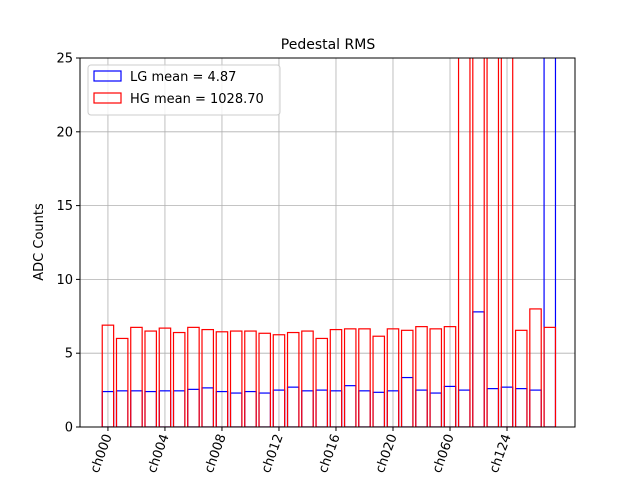 This screenshot has height=480, width=640. Describe the element at coordinates (69, 428) in the screenshot. I see `y-tick-label: 0` at that location.